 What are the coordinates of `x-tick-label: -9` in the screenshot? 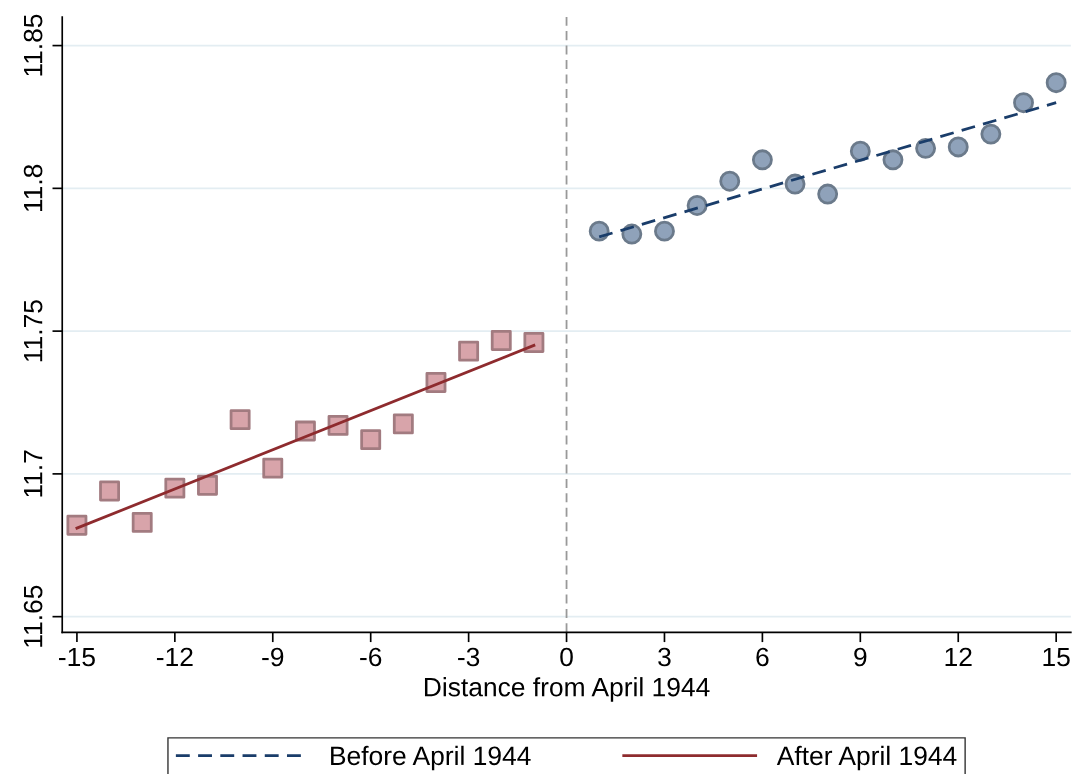 It's located at (273, 657).